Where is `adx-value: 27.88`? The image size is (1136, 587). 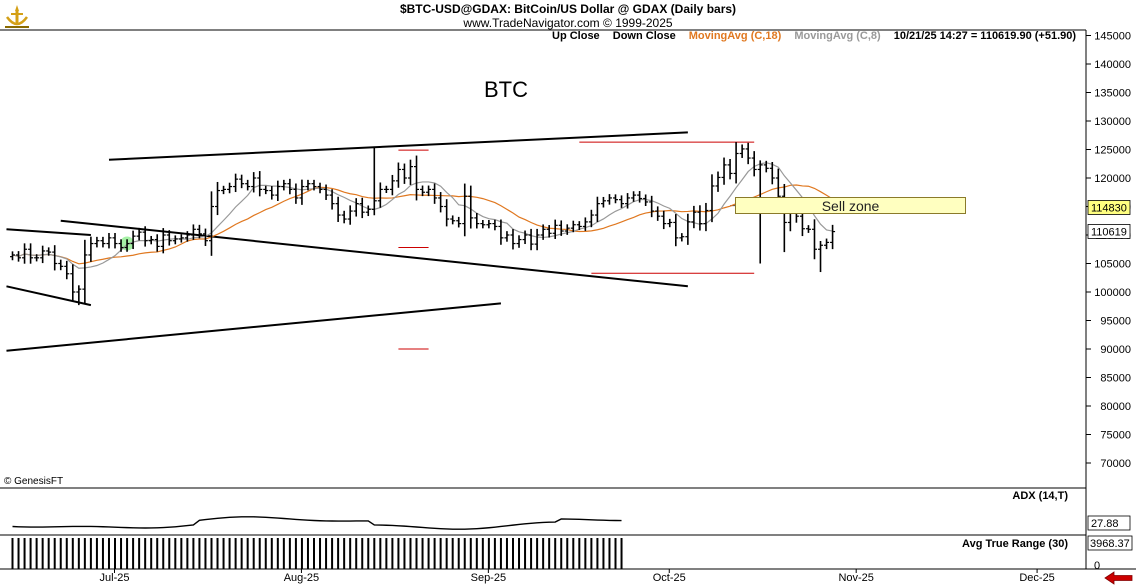
adx-value: 27.88 is located at coordinates (1105, 524).